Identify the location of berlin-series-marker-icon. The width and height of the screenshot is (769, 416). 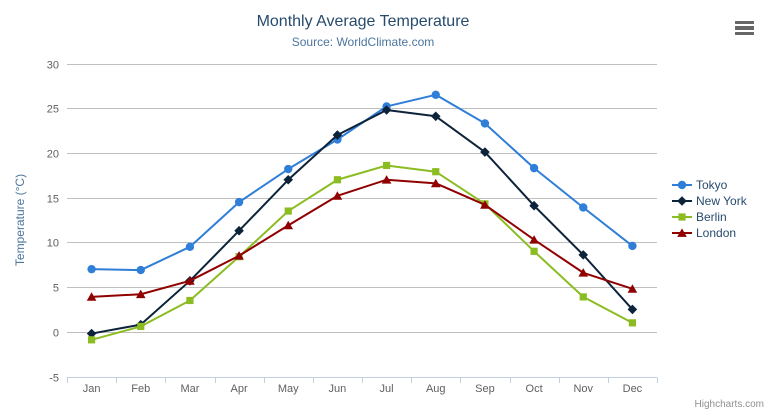
(682, 217).